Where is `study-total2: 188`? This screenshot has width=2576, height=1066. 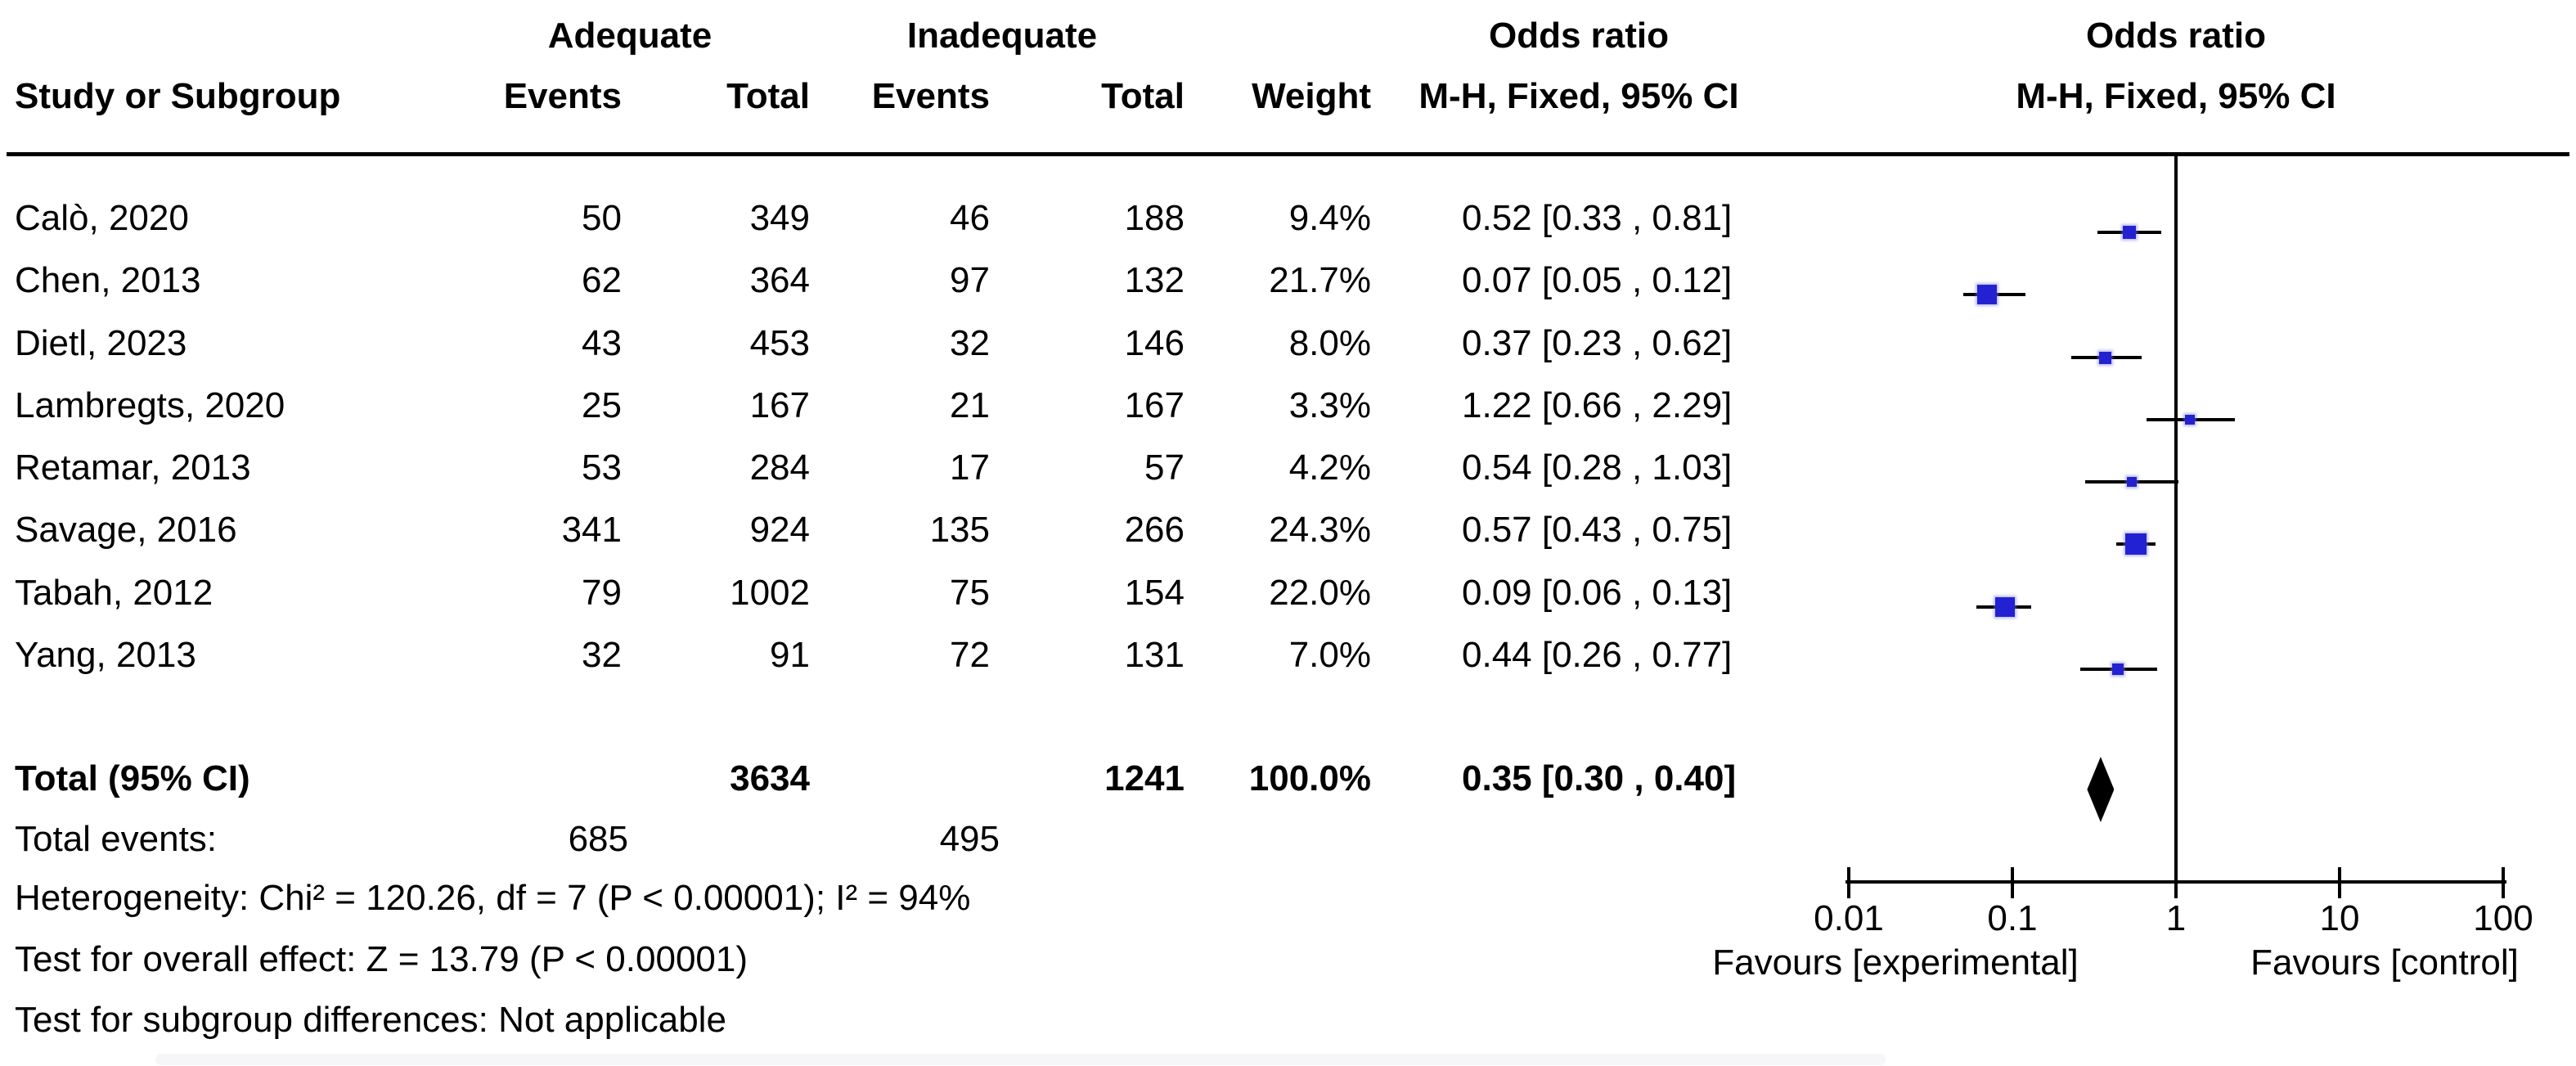
study-total2: 188 is located at coordinates (1154, 218).